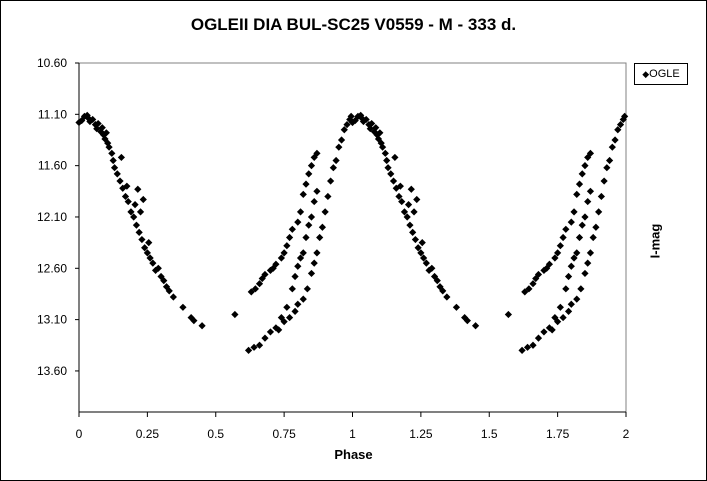 Image resolution: width=707 pixels, height=481 pixels. Describe the element at coordinates (353, 24) in the screenshot. I see `chart-title: OGLEII DIA BUL-SC25 V0559 - M - 333 d.` at that location.